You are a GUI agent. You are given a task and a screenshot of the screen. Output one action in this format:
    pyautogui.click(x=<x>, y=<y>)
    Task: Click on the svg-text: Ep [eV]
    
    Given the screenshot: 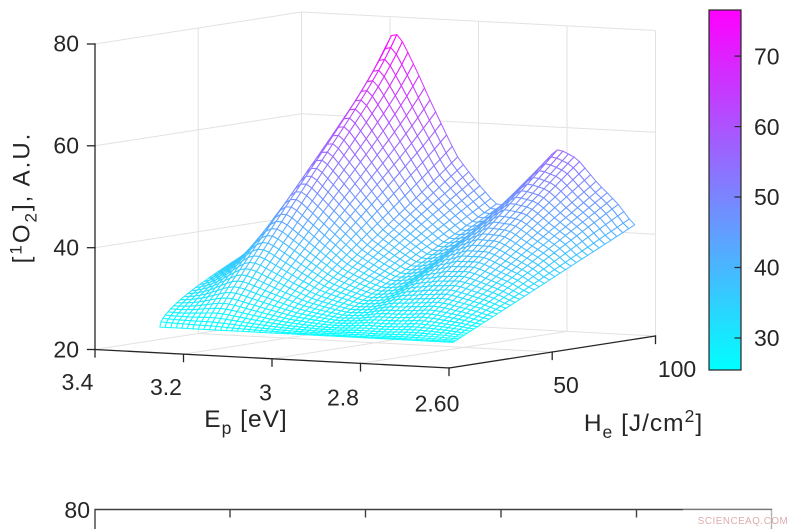 What is the action you would take?
    pyautogui.click(x=245, y=422)
    